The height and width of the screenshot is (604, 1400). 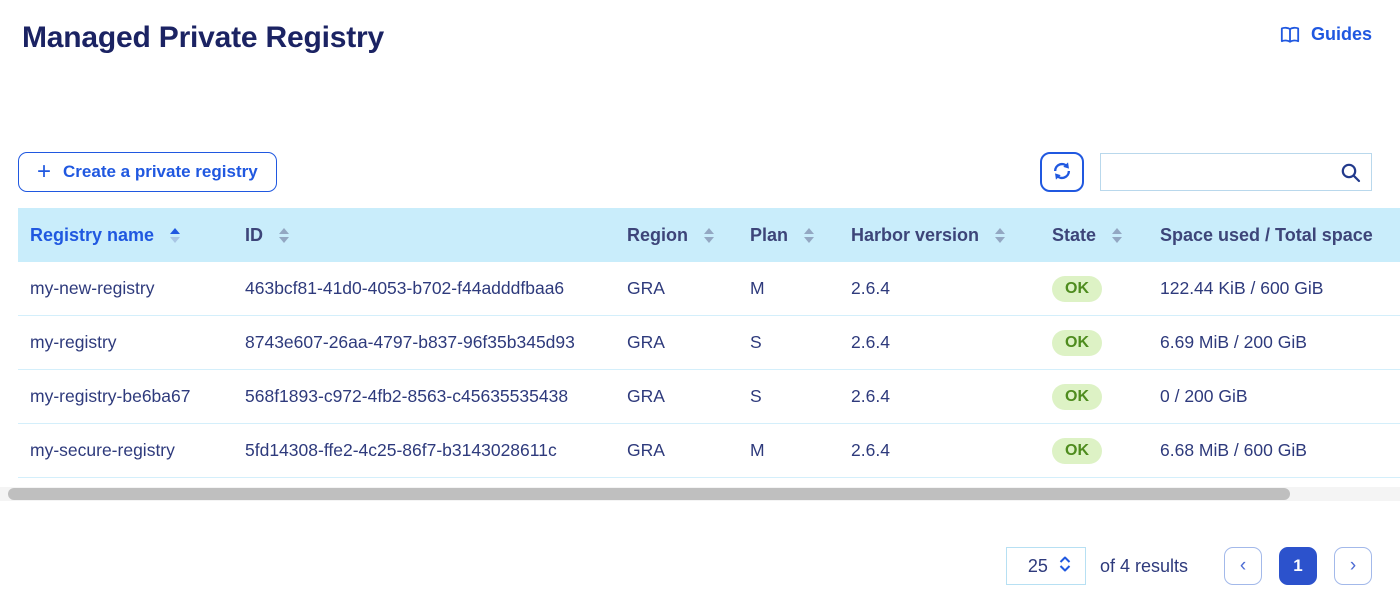 What do you see at coordinates (676, 235) in the screenshot?
I see `column-header-region: Region` at bounding box center [676, 235].